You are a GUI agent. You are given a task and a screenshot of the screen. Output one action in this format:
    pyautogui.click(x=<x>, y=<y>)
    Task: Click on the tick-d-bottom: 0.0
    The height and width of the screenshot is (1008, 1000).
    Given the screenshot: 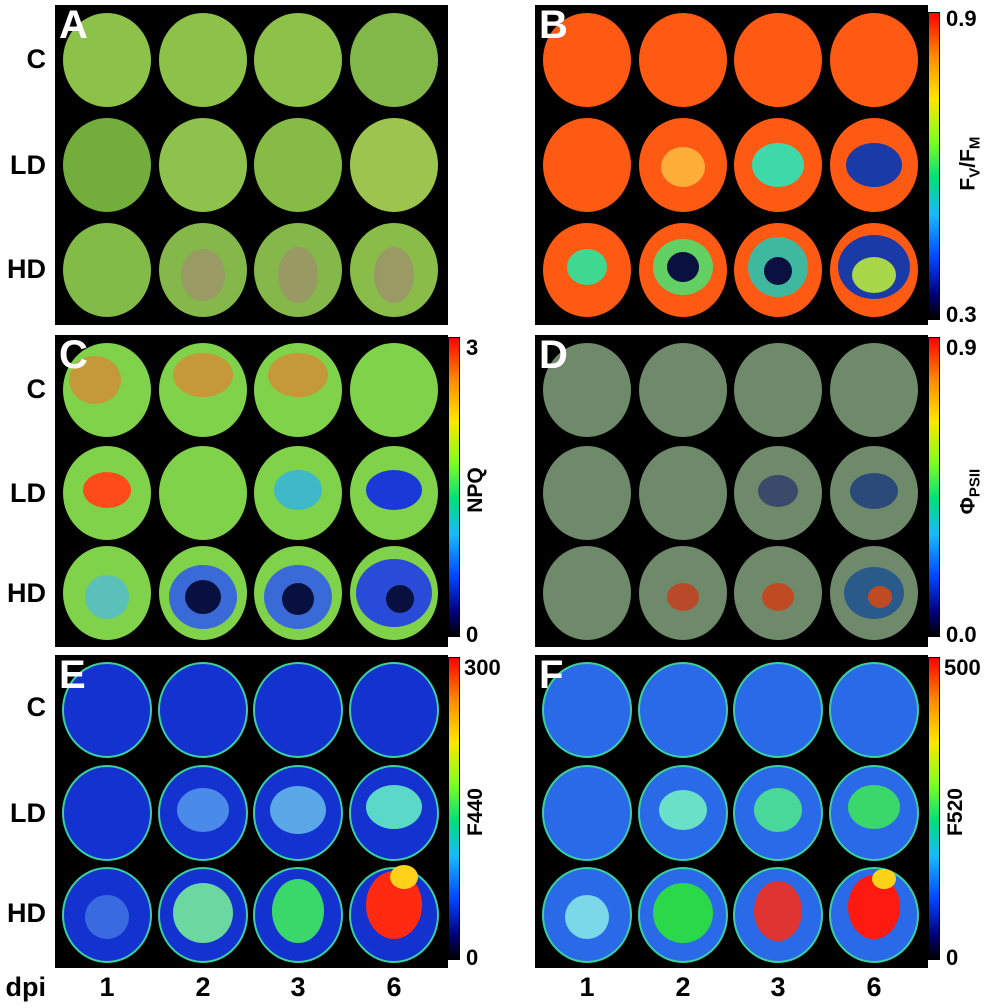 What is the action you would take?
    pyautogui.click(x=961, y=634)
    